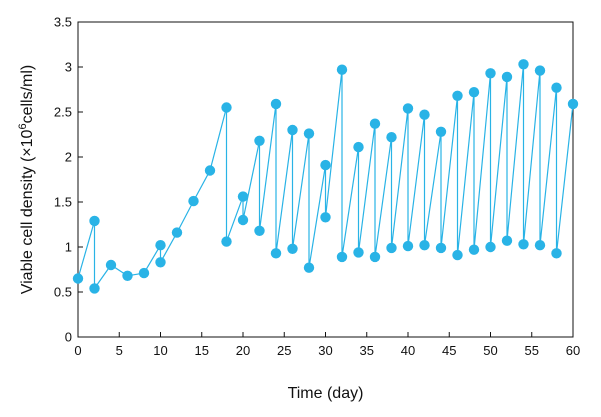 This screenshot has width=601, height=417. What do you see at coordinates (63, 202) in the screenshot?
I see `y-tick-label: 1.5` at bounding box center [63, 202].